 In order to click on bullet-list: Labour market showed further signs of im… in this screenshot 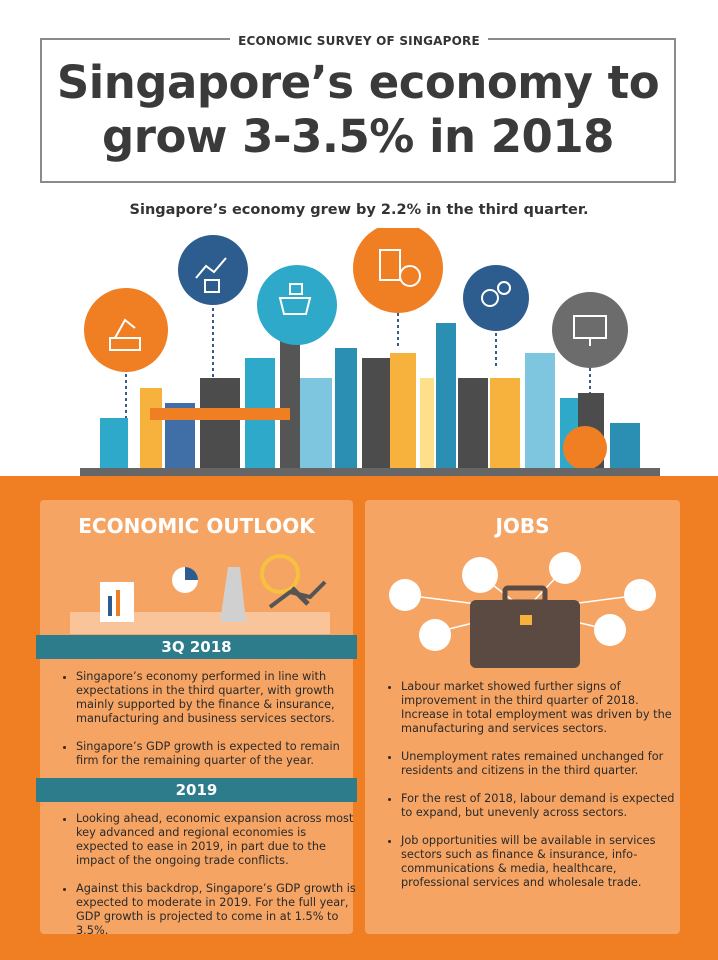, I will do `click(535, 792)`.